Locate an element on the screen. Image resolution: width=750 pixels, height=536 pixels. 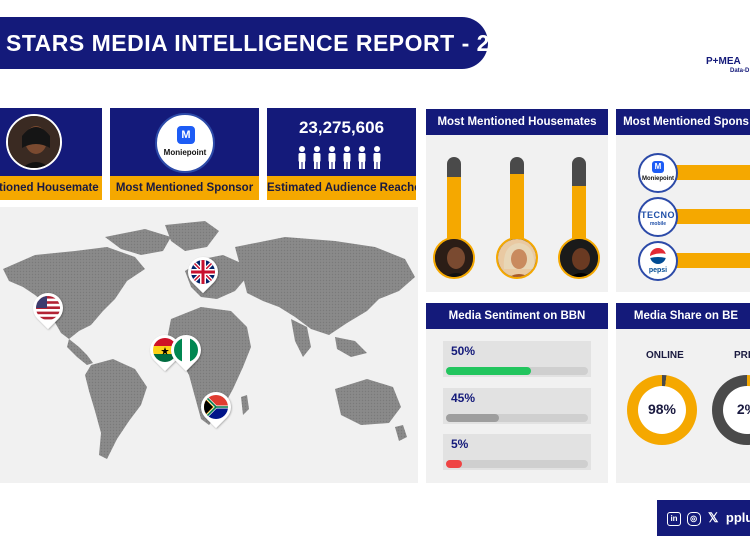
south-africa-flag-pin is located at coordinates (216, 407).